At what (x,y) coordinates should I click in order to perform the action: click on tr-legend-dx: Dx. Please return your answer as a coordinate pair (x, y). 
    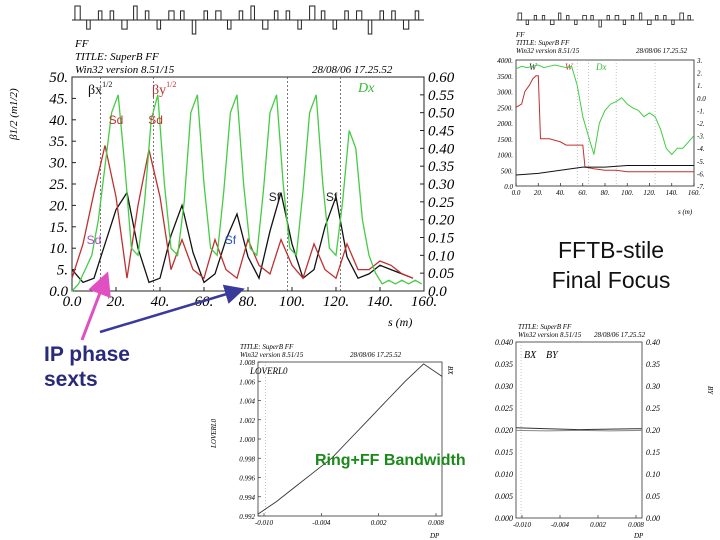
    Looking at the image, I should click on (601, 67).